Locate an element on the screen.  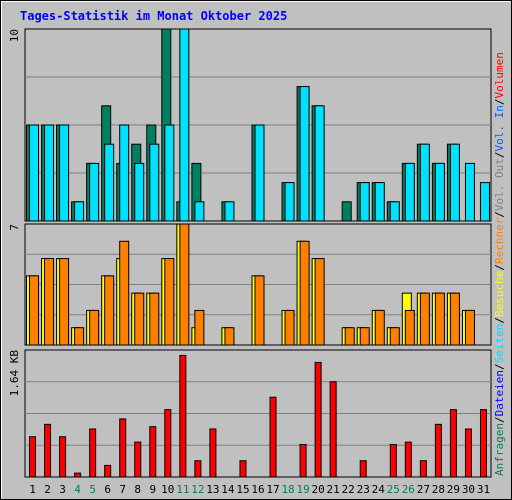
x-tick-label: 16 is located at coordinates (257, 489).